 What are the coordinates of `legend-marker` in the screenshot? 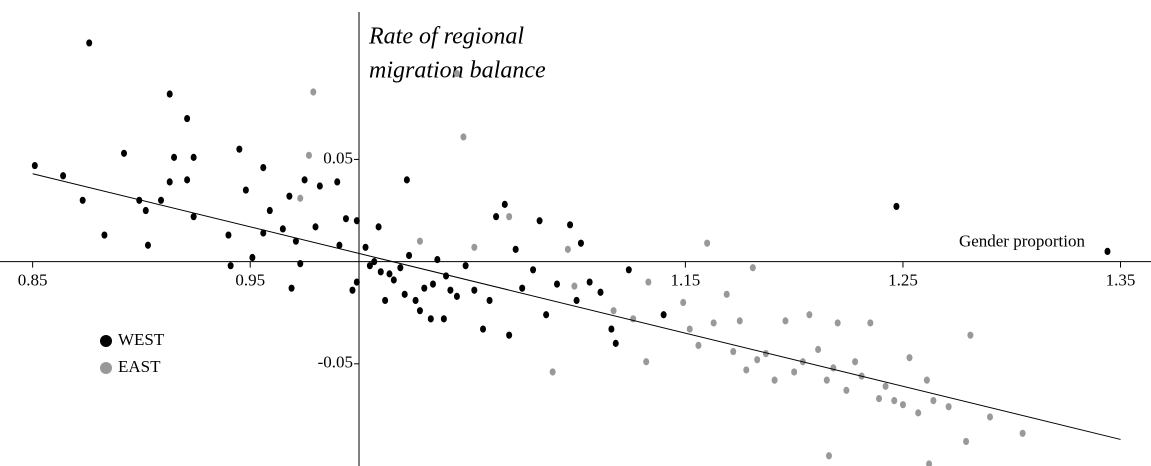 It's located at (106, 341).